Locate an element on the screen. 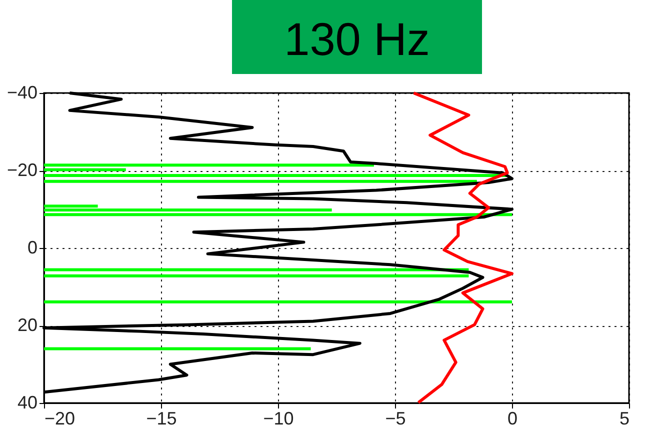 This screenshot has width=666, height=448. y-tick-label: 20 is located at coordinates (27, 325).